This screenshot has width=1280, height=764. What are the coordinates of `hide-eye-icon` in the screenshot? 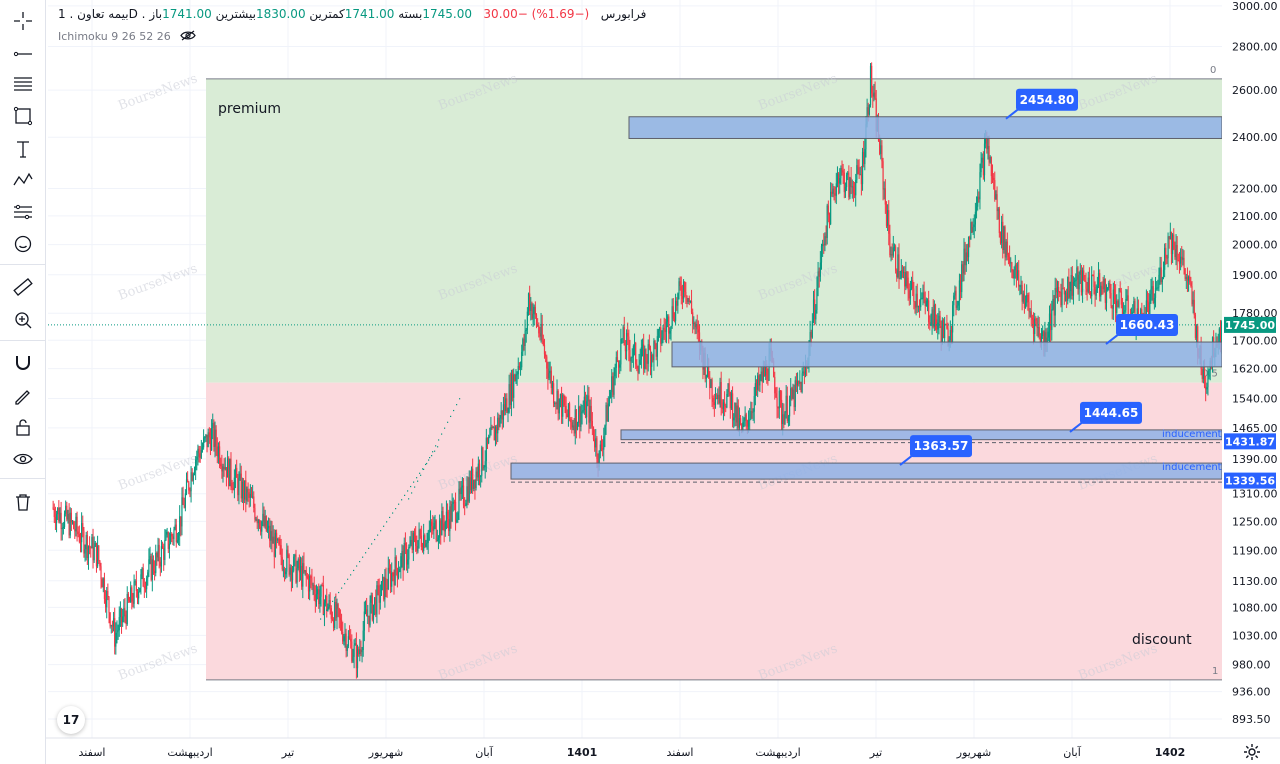 It's located at (188, 36).